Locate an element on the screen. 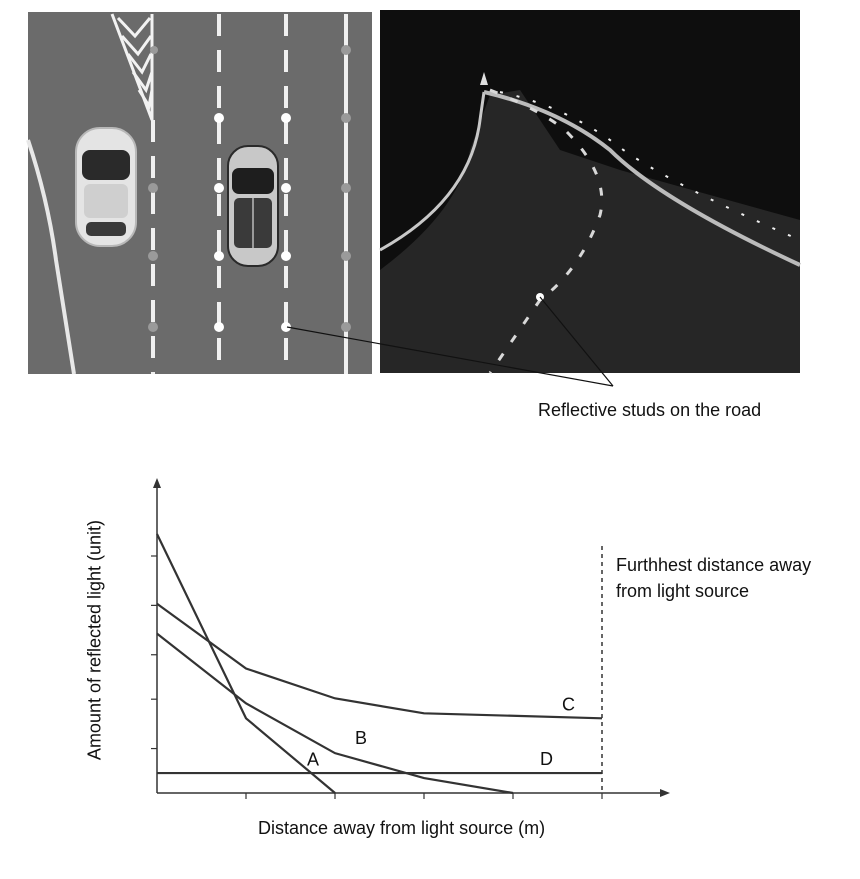  y-axis-arrow is located at coordinates (157, 483).